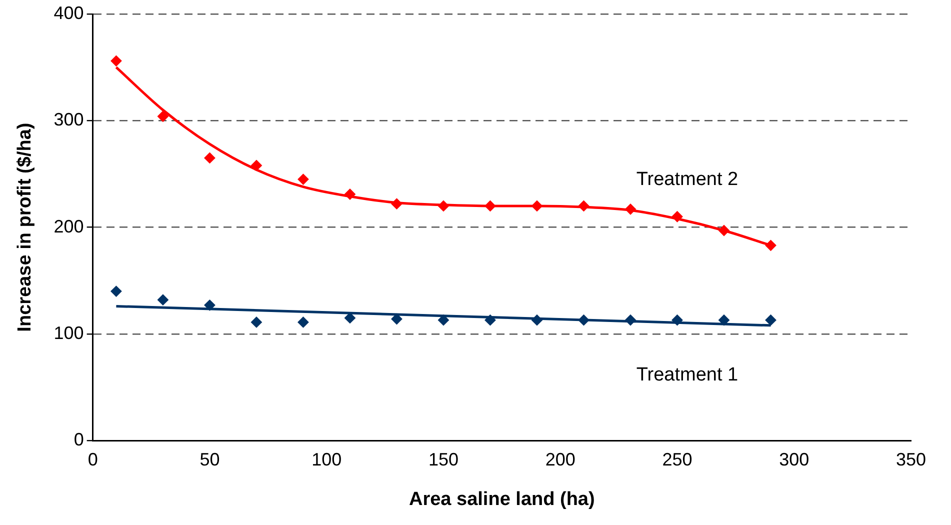  I want to click on y-tick-label: 300, so click(69, 120).